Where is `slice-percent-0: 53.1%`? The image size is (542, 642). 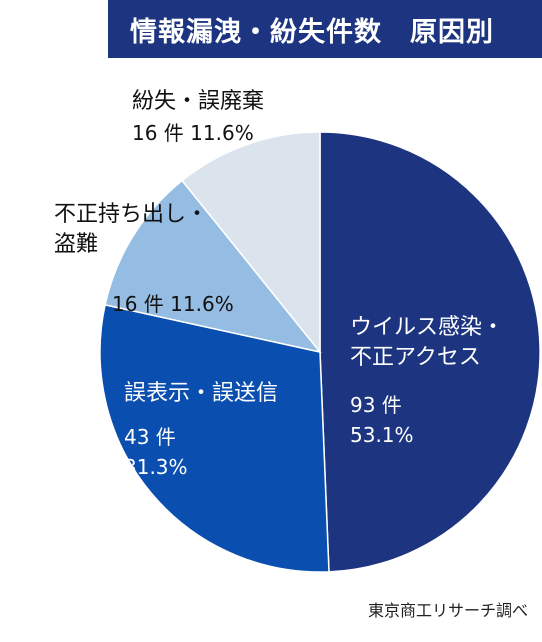
slice-percent-0: 53.1% is located at coordinates (382, 435).